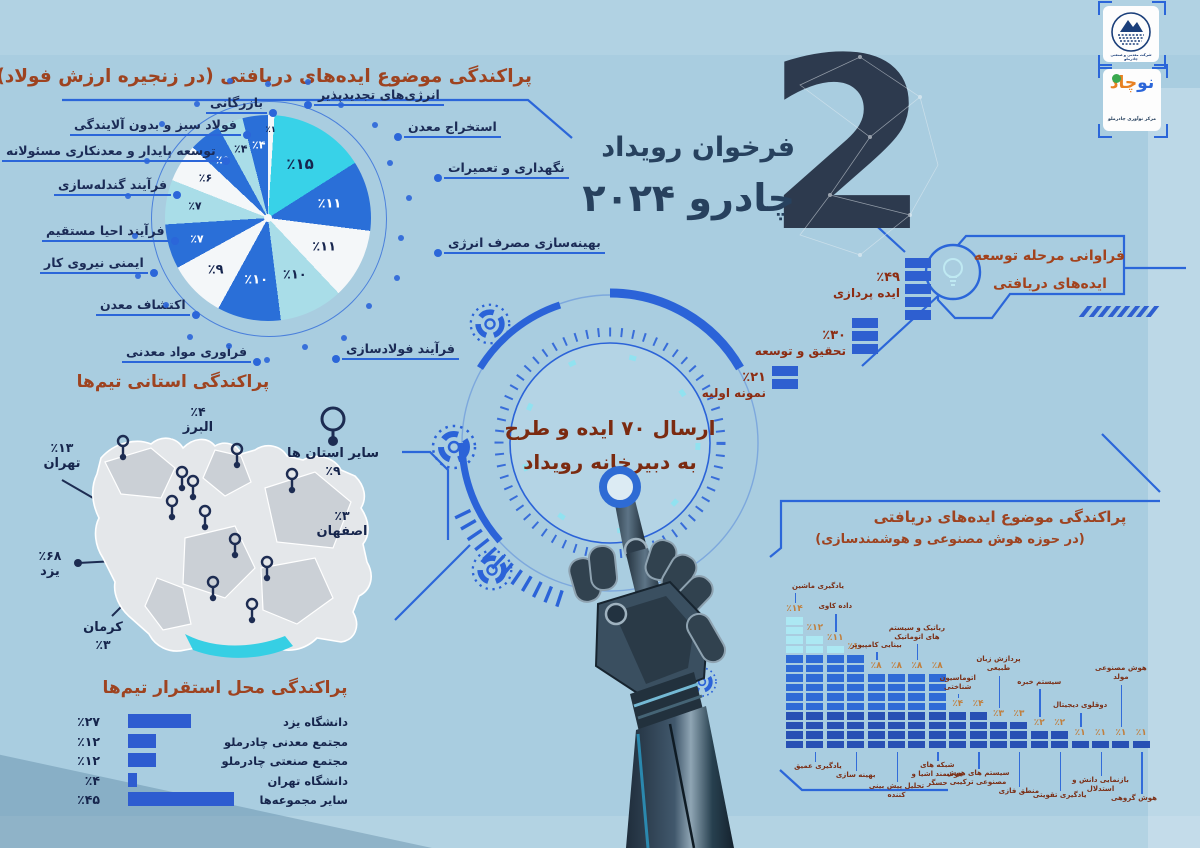 Image resolution: width=1200 pixels, height=848 pixels. Describe the element at coordinates (241, 149) in the screenshot. I see `pie-slice-percent: ٪۴` at that location.